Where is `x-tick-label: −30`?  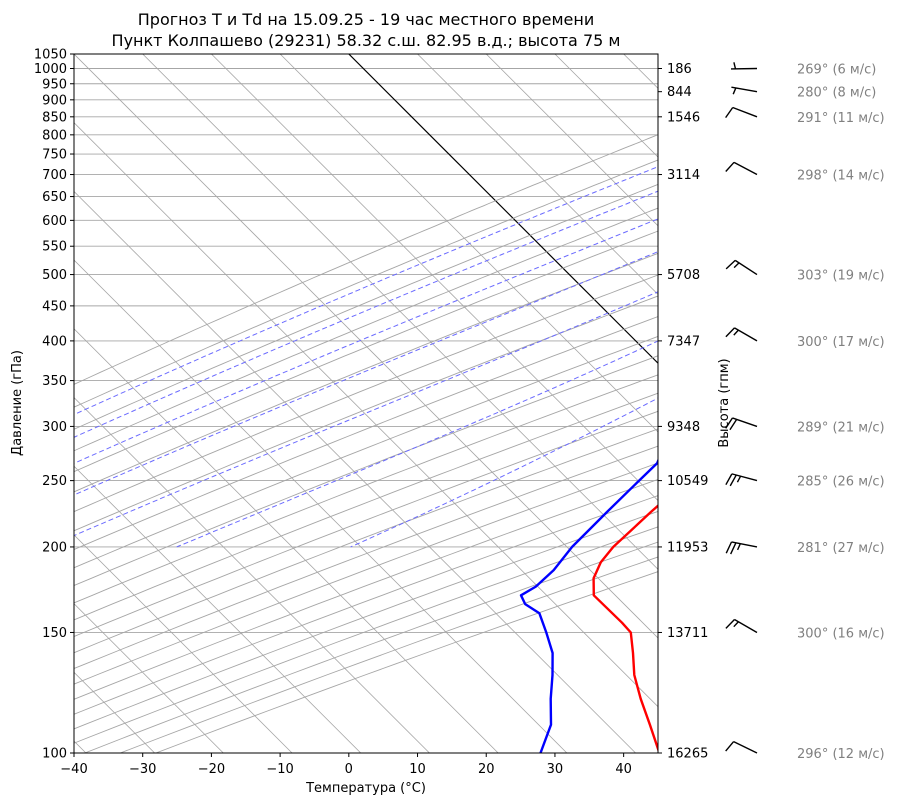
x-tick-label: −30 is located at coordinates (142, 769).